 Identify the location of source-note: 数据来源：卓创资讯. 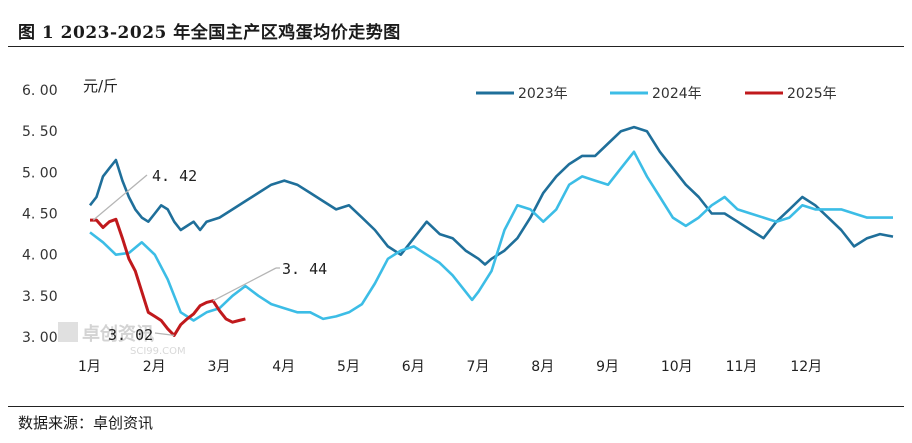
(86, 423).